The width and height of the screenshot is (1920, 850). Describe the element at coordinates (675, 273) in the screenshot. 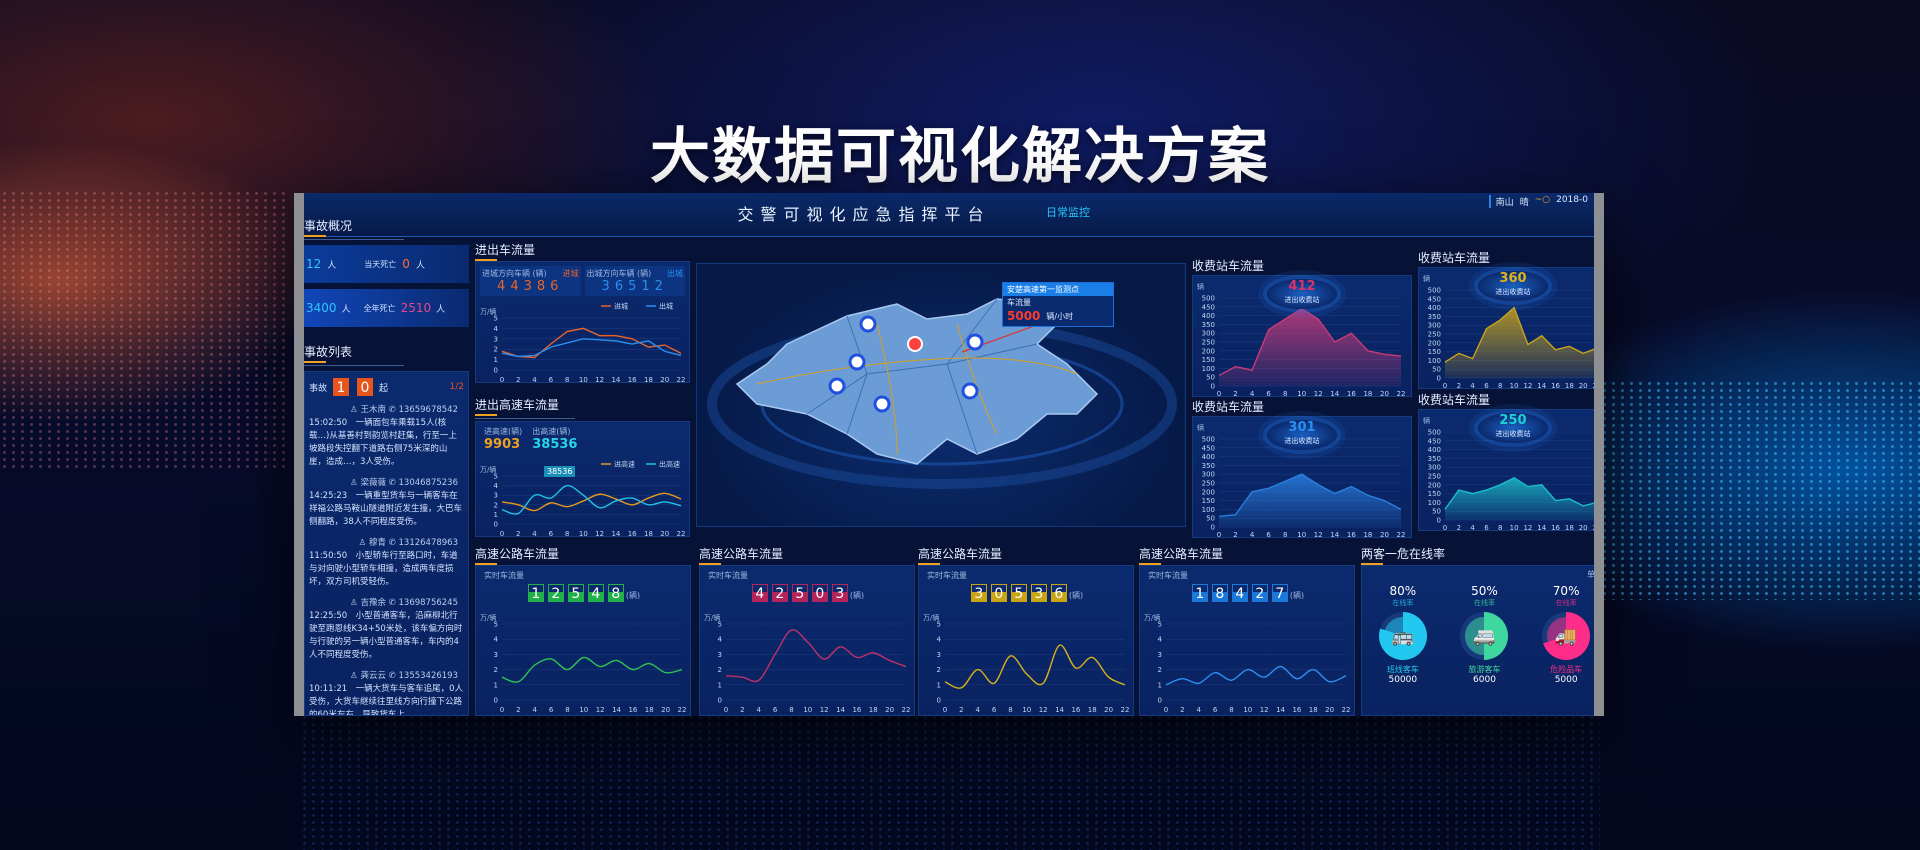

I see `out-tag: 出城` at that location.